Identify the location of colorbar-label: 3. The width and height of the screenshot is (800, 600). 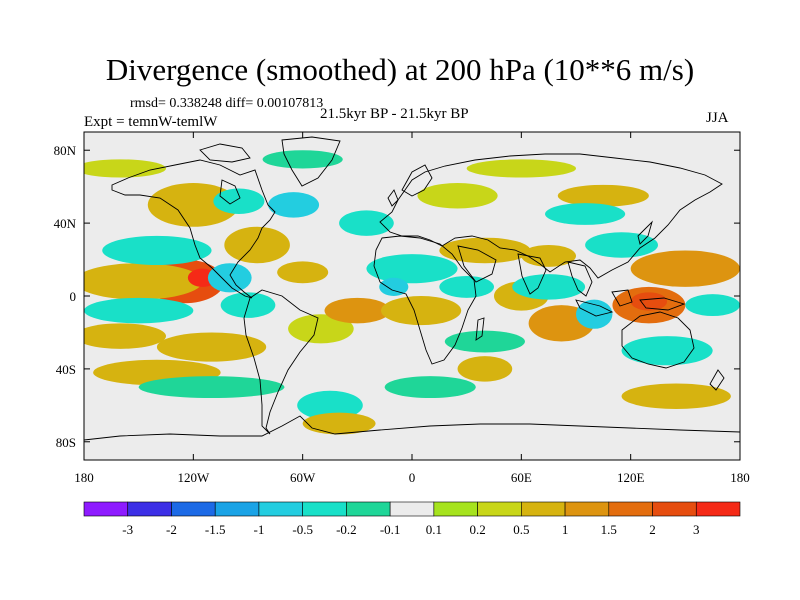
(696, 529).